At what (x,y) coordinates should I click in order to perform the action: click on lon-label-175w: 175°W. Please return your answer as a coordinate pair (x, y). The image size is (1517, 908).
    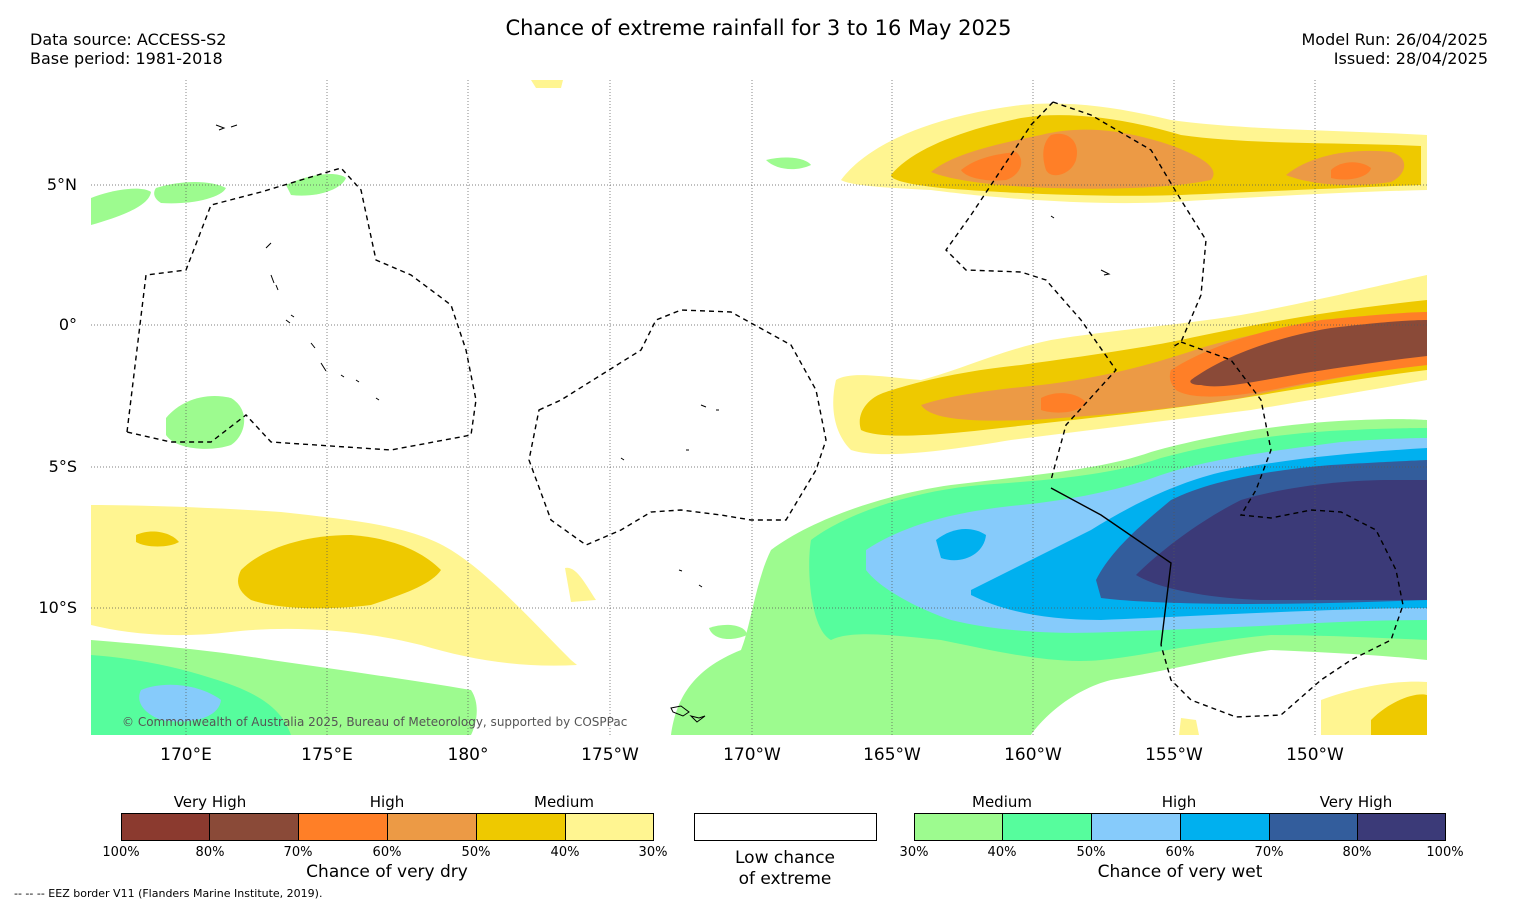
    Looking at the image, I should click on (610, 755).